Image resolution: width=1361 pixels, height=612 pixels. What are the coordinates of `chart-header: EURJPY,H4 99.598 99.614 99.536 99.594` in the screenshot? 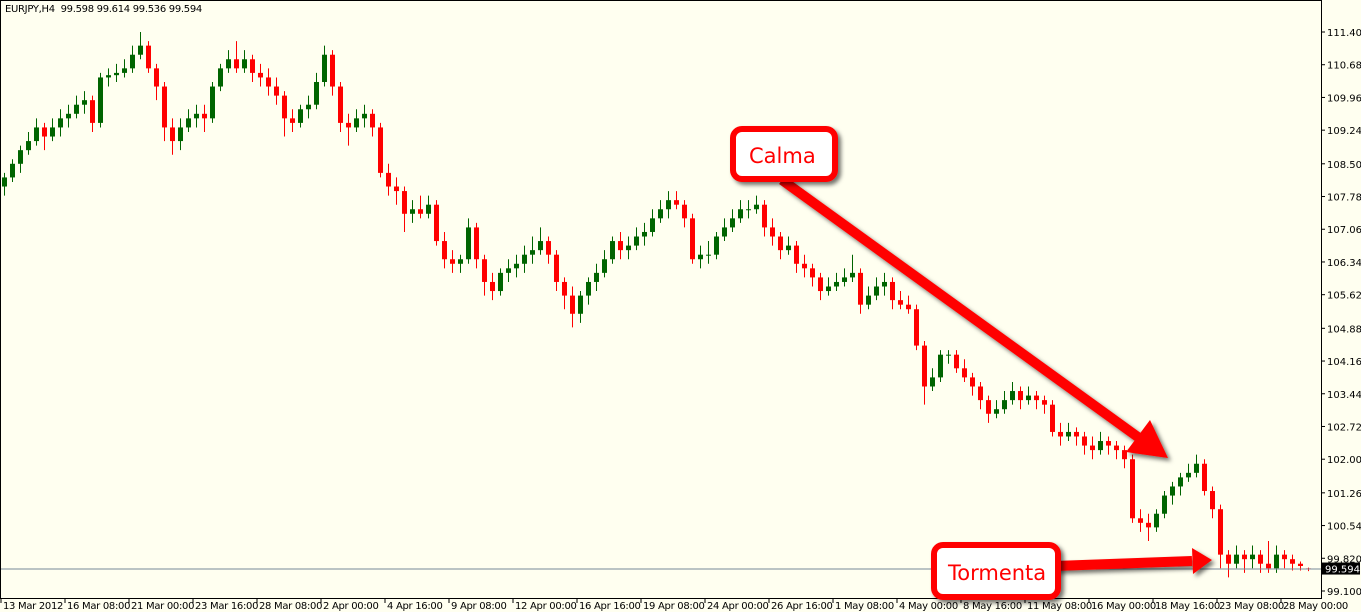 It's located at (103, 9).